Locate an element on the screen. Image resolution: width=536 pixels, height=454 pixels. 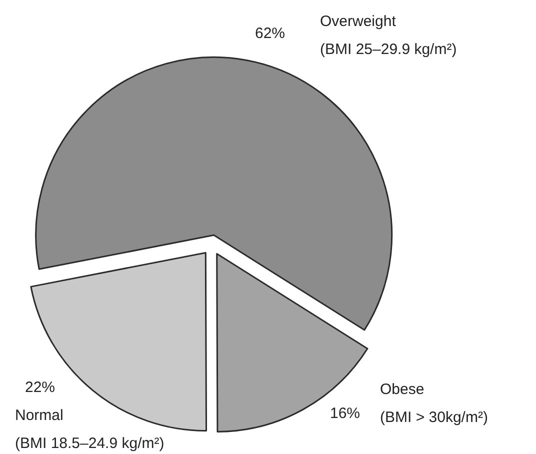
slice-label: Overweight (BMI 25–29.9 kg/m²) is located at coordinates (388, 35).